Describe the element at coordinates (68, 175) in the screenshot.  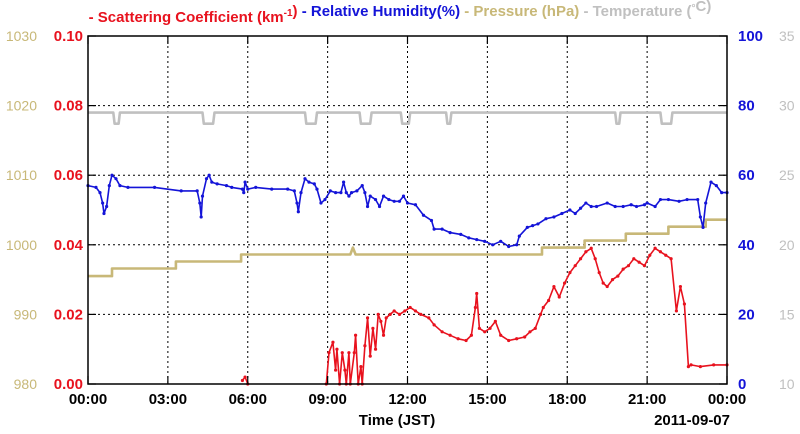
I see `scattering-axis-tick-label: 0.06` at that location.